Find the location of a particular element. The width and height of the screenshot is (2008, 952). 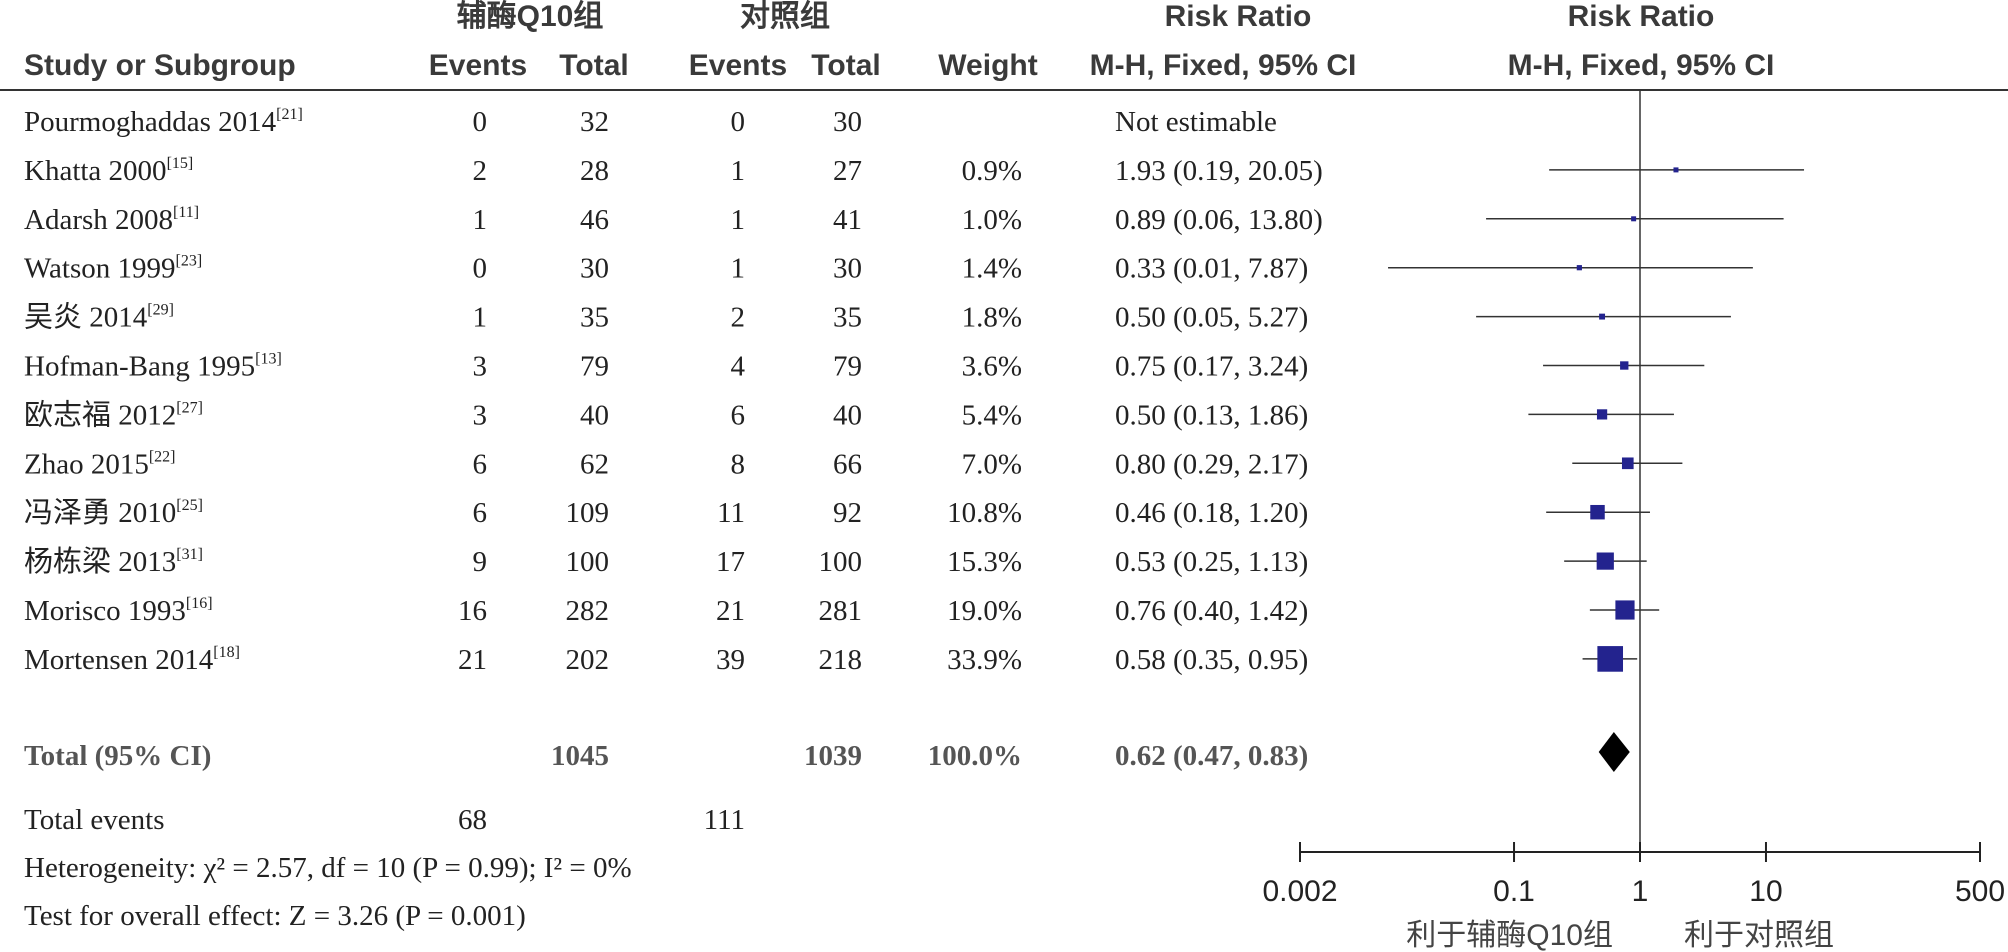

weight-value: 5.4% is located at coordinates (992, 415).